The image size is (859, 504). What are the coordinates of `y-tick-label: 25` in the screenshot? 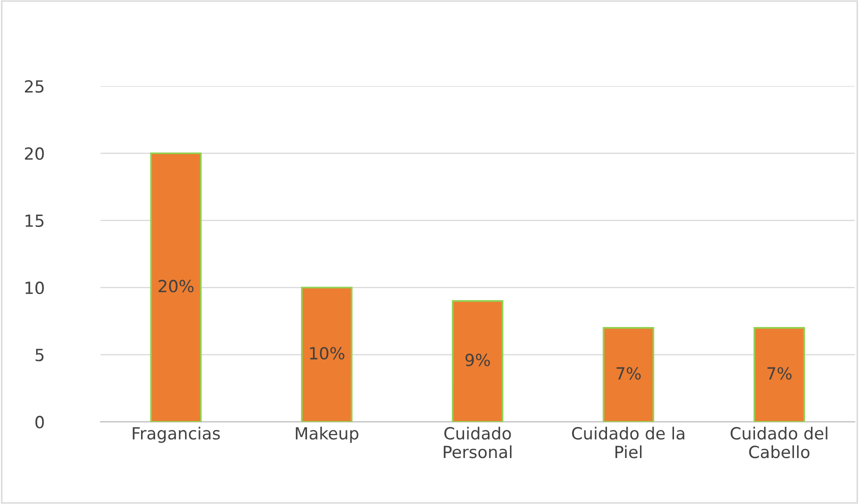 It's located at (34, 86).